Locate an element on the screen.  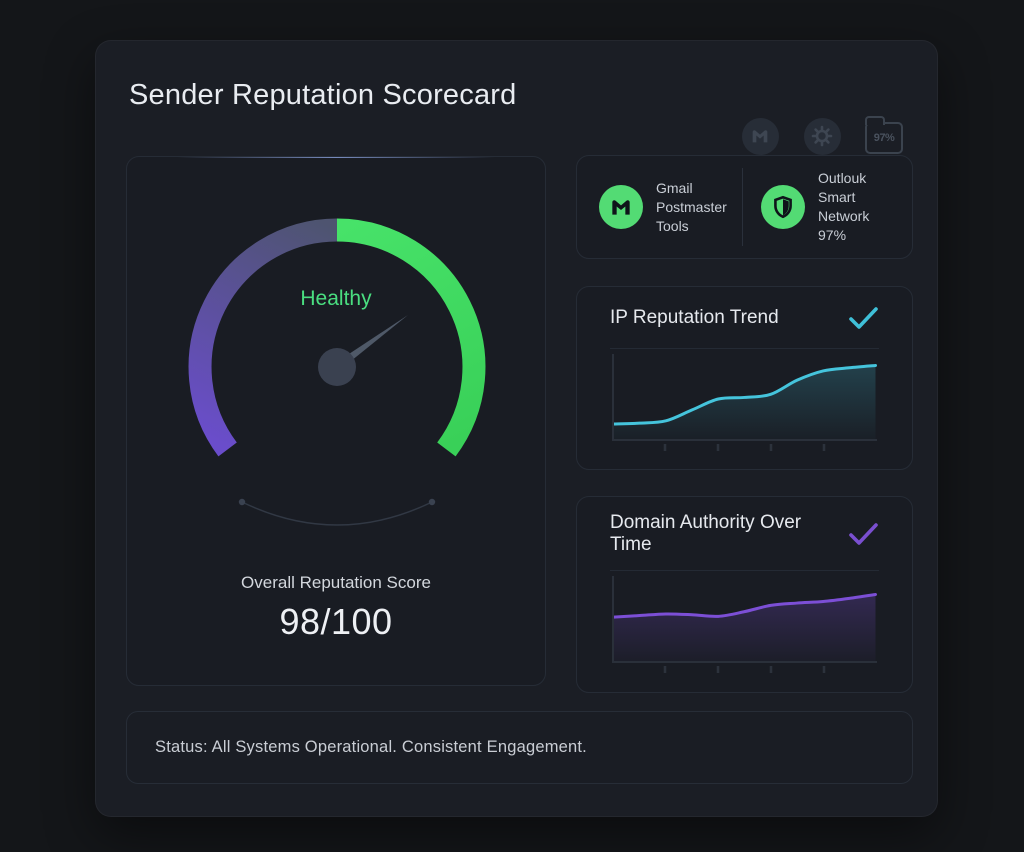
chart-title-row: IP Reputation Trend is located at coordinates (744, 318).